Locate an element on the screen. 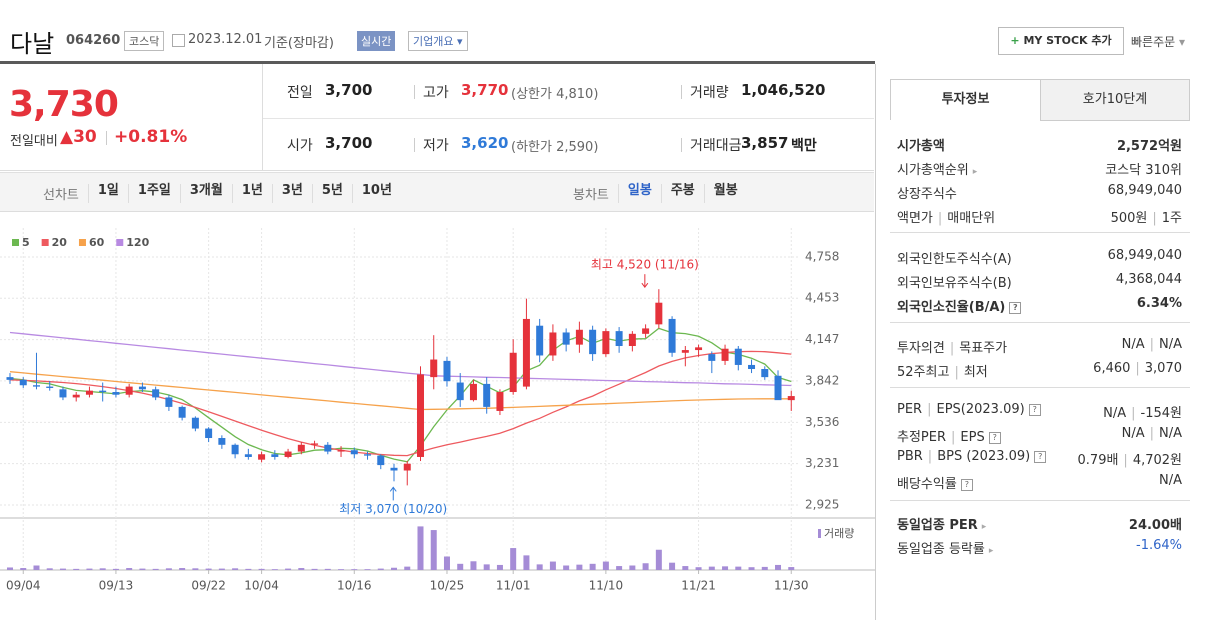 The width and height of the screenshot is (1205, 620). base-basis: 기준(장마감) is located at coordinates (299, 43).